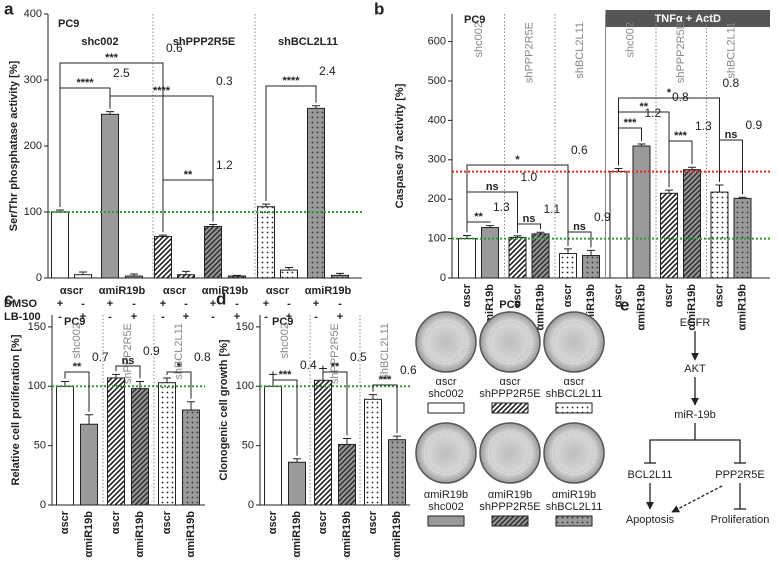 Image resolution: width=778 pixels, height=581 pixels. I want to click on significance: **, so click(188, 175).